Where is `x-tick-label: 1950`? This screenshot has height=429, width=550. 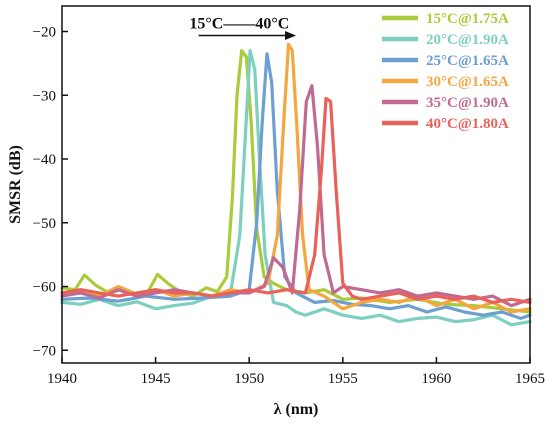
x-tick-label: 1950 is located at coordinates (249, 379).